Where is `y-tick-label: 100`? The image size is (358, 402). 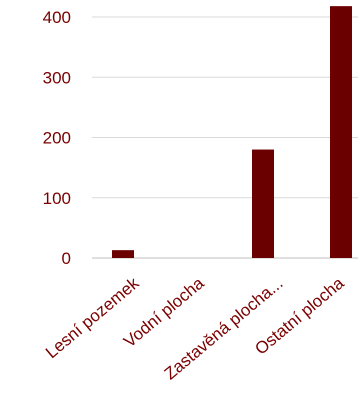 y-tick-label: 100 is located at coordinates (57, 198).